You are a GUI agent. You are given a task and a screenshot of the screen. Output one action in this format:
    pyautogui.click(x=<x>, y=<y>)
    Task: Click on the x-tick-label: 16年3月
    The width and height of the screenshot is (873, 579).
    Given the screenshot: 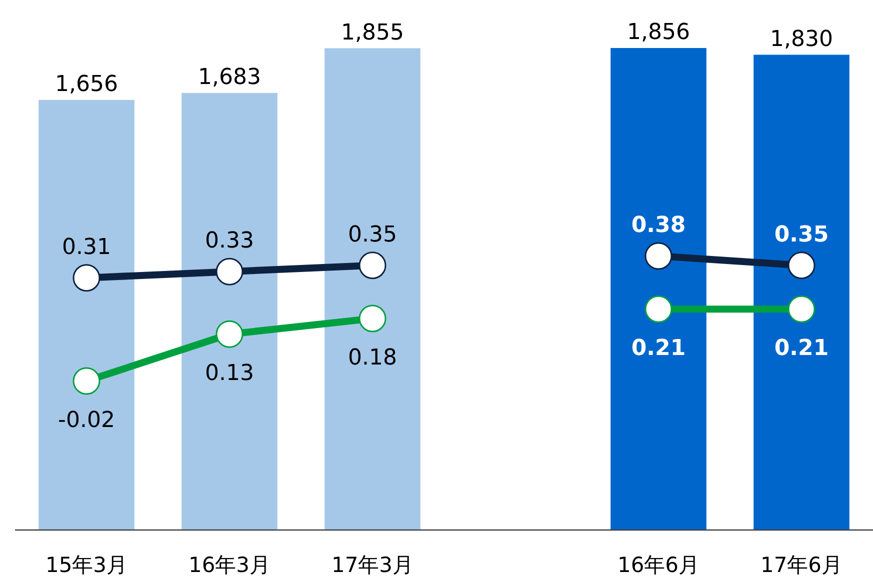 What is the action you would take?
    pyautogui.click(x=229, y=565)
    